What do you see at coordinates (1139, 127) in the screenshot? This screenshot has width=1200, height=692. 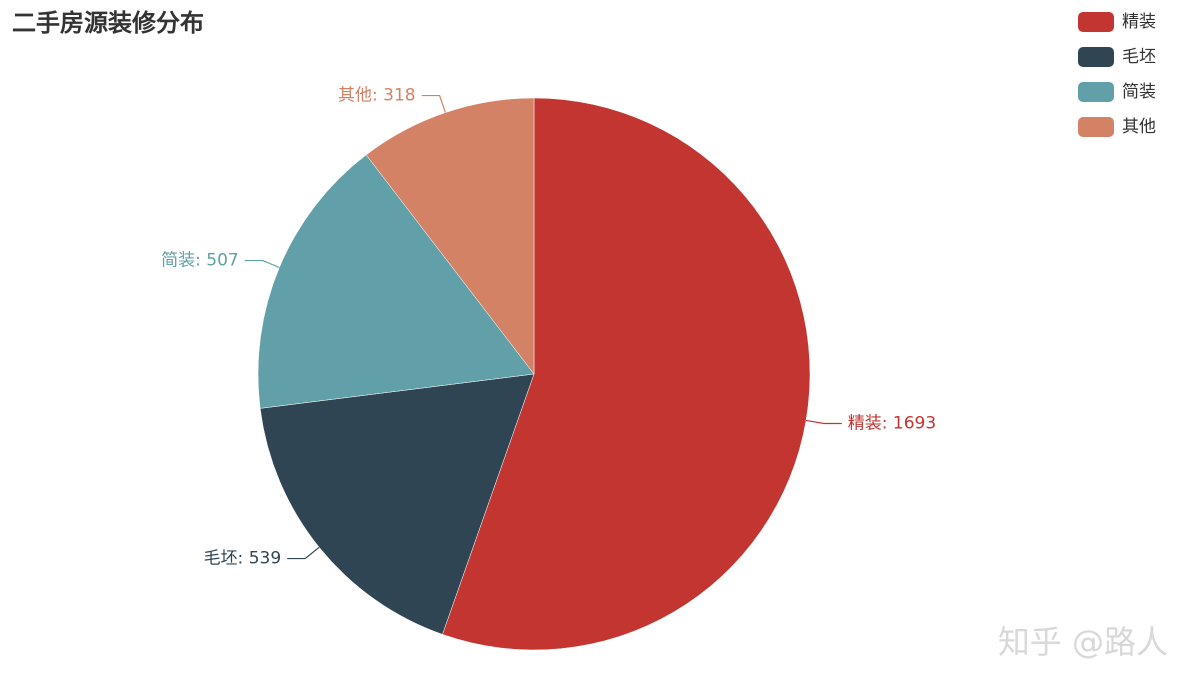 I see `legend-label: 其他` at bounding box center [1139, 127].